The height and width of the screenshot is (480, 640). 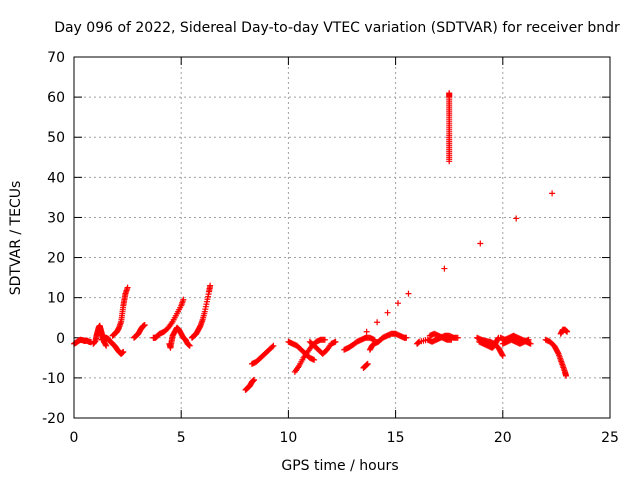 What do you see at coordinates (168, 318) in the screenshot?
I see `series-arc-f` at bounding box center [168, 318].